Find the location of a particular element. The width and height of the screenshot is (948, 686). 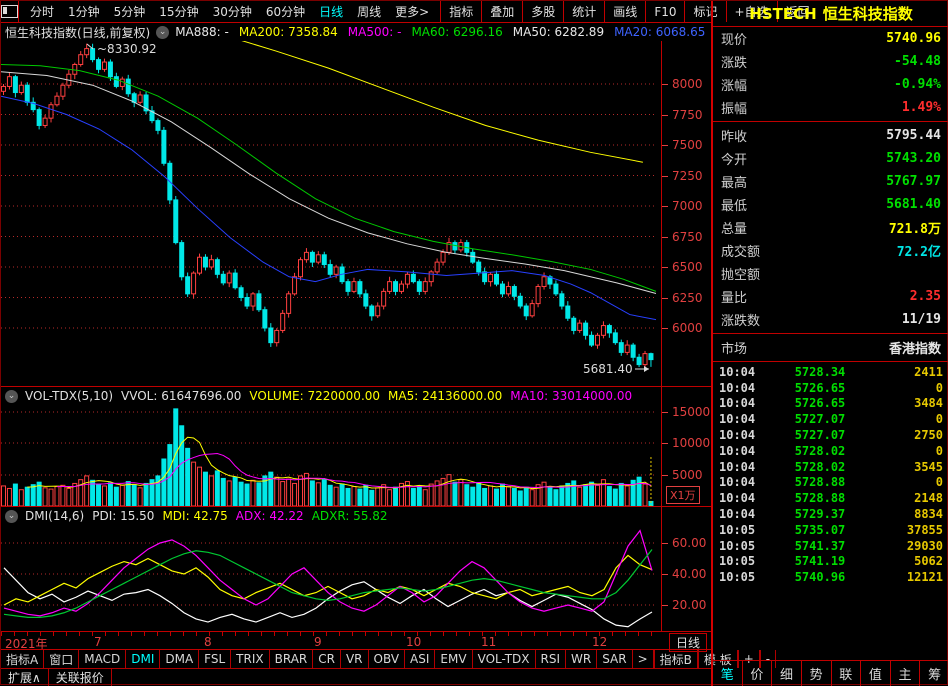

indicator-button-指标A: 指标A is located at coordinates (23, 659).